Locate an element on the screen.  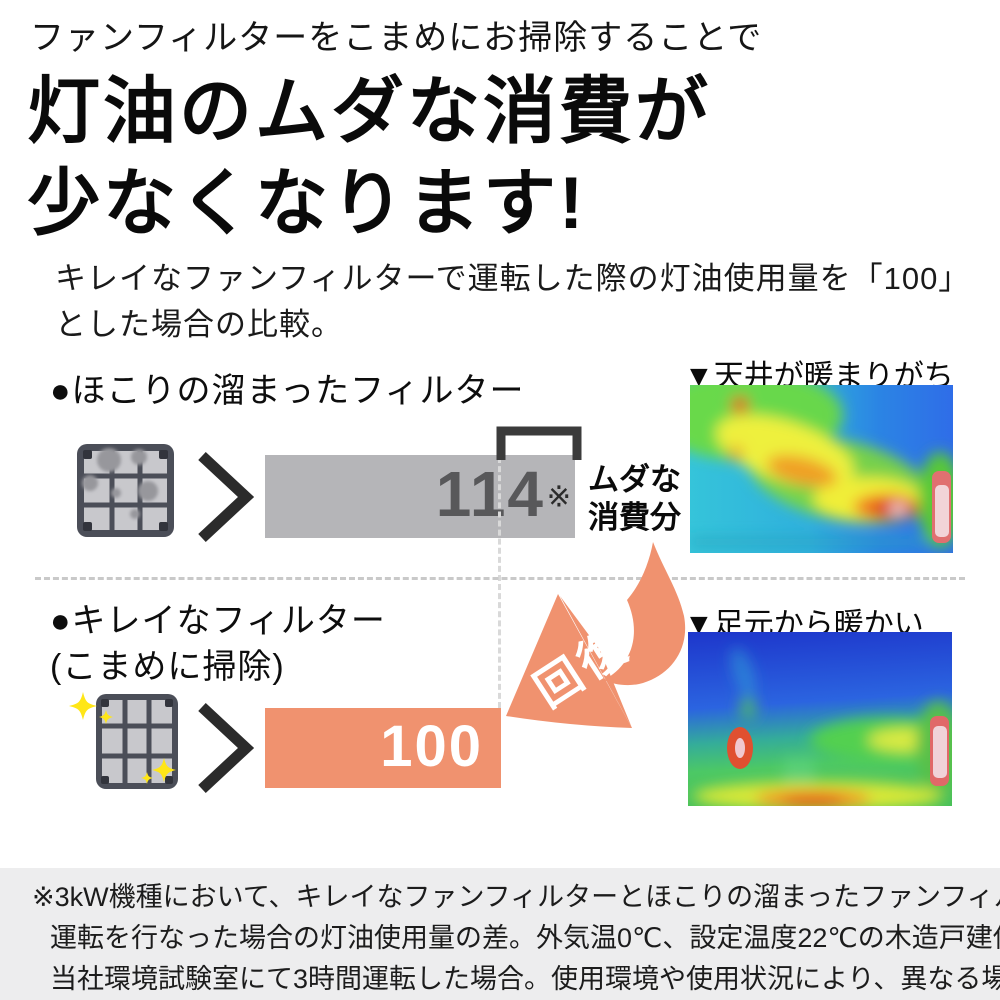
dirty-bar-value: 114 is located at coordinates (490, 493).